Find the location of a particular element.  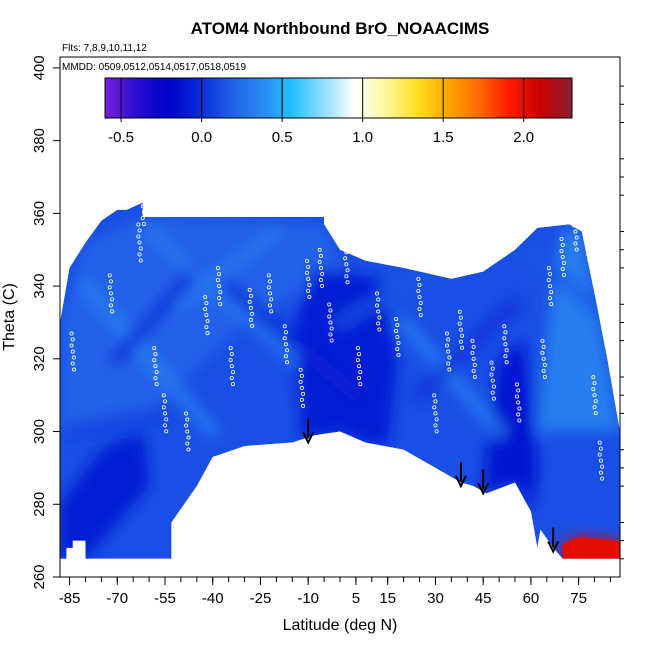

x-tick-label: -85 is located at coordinates (70, 598).